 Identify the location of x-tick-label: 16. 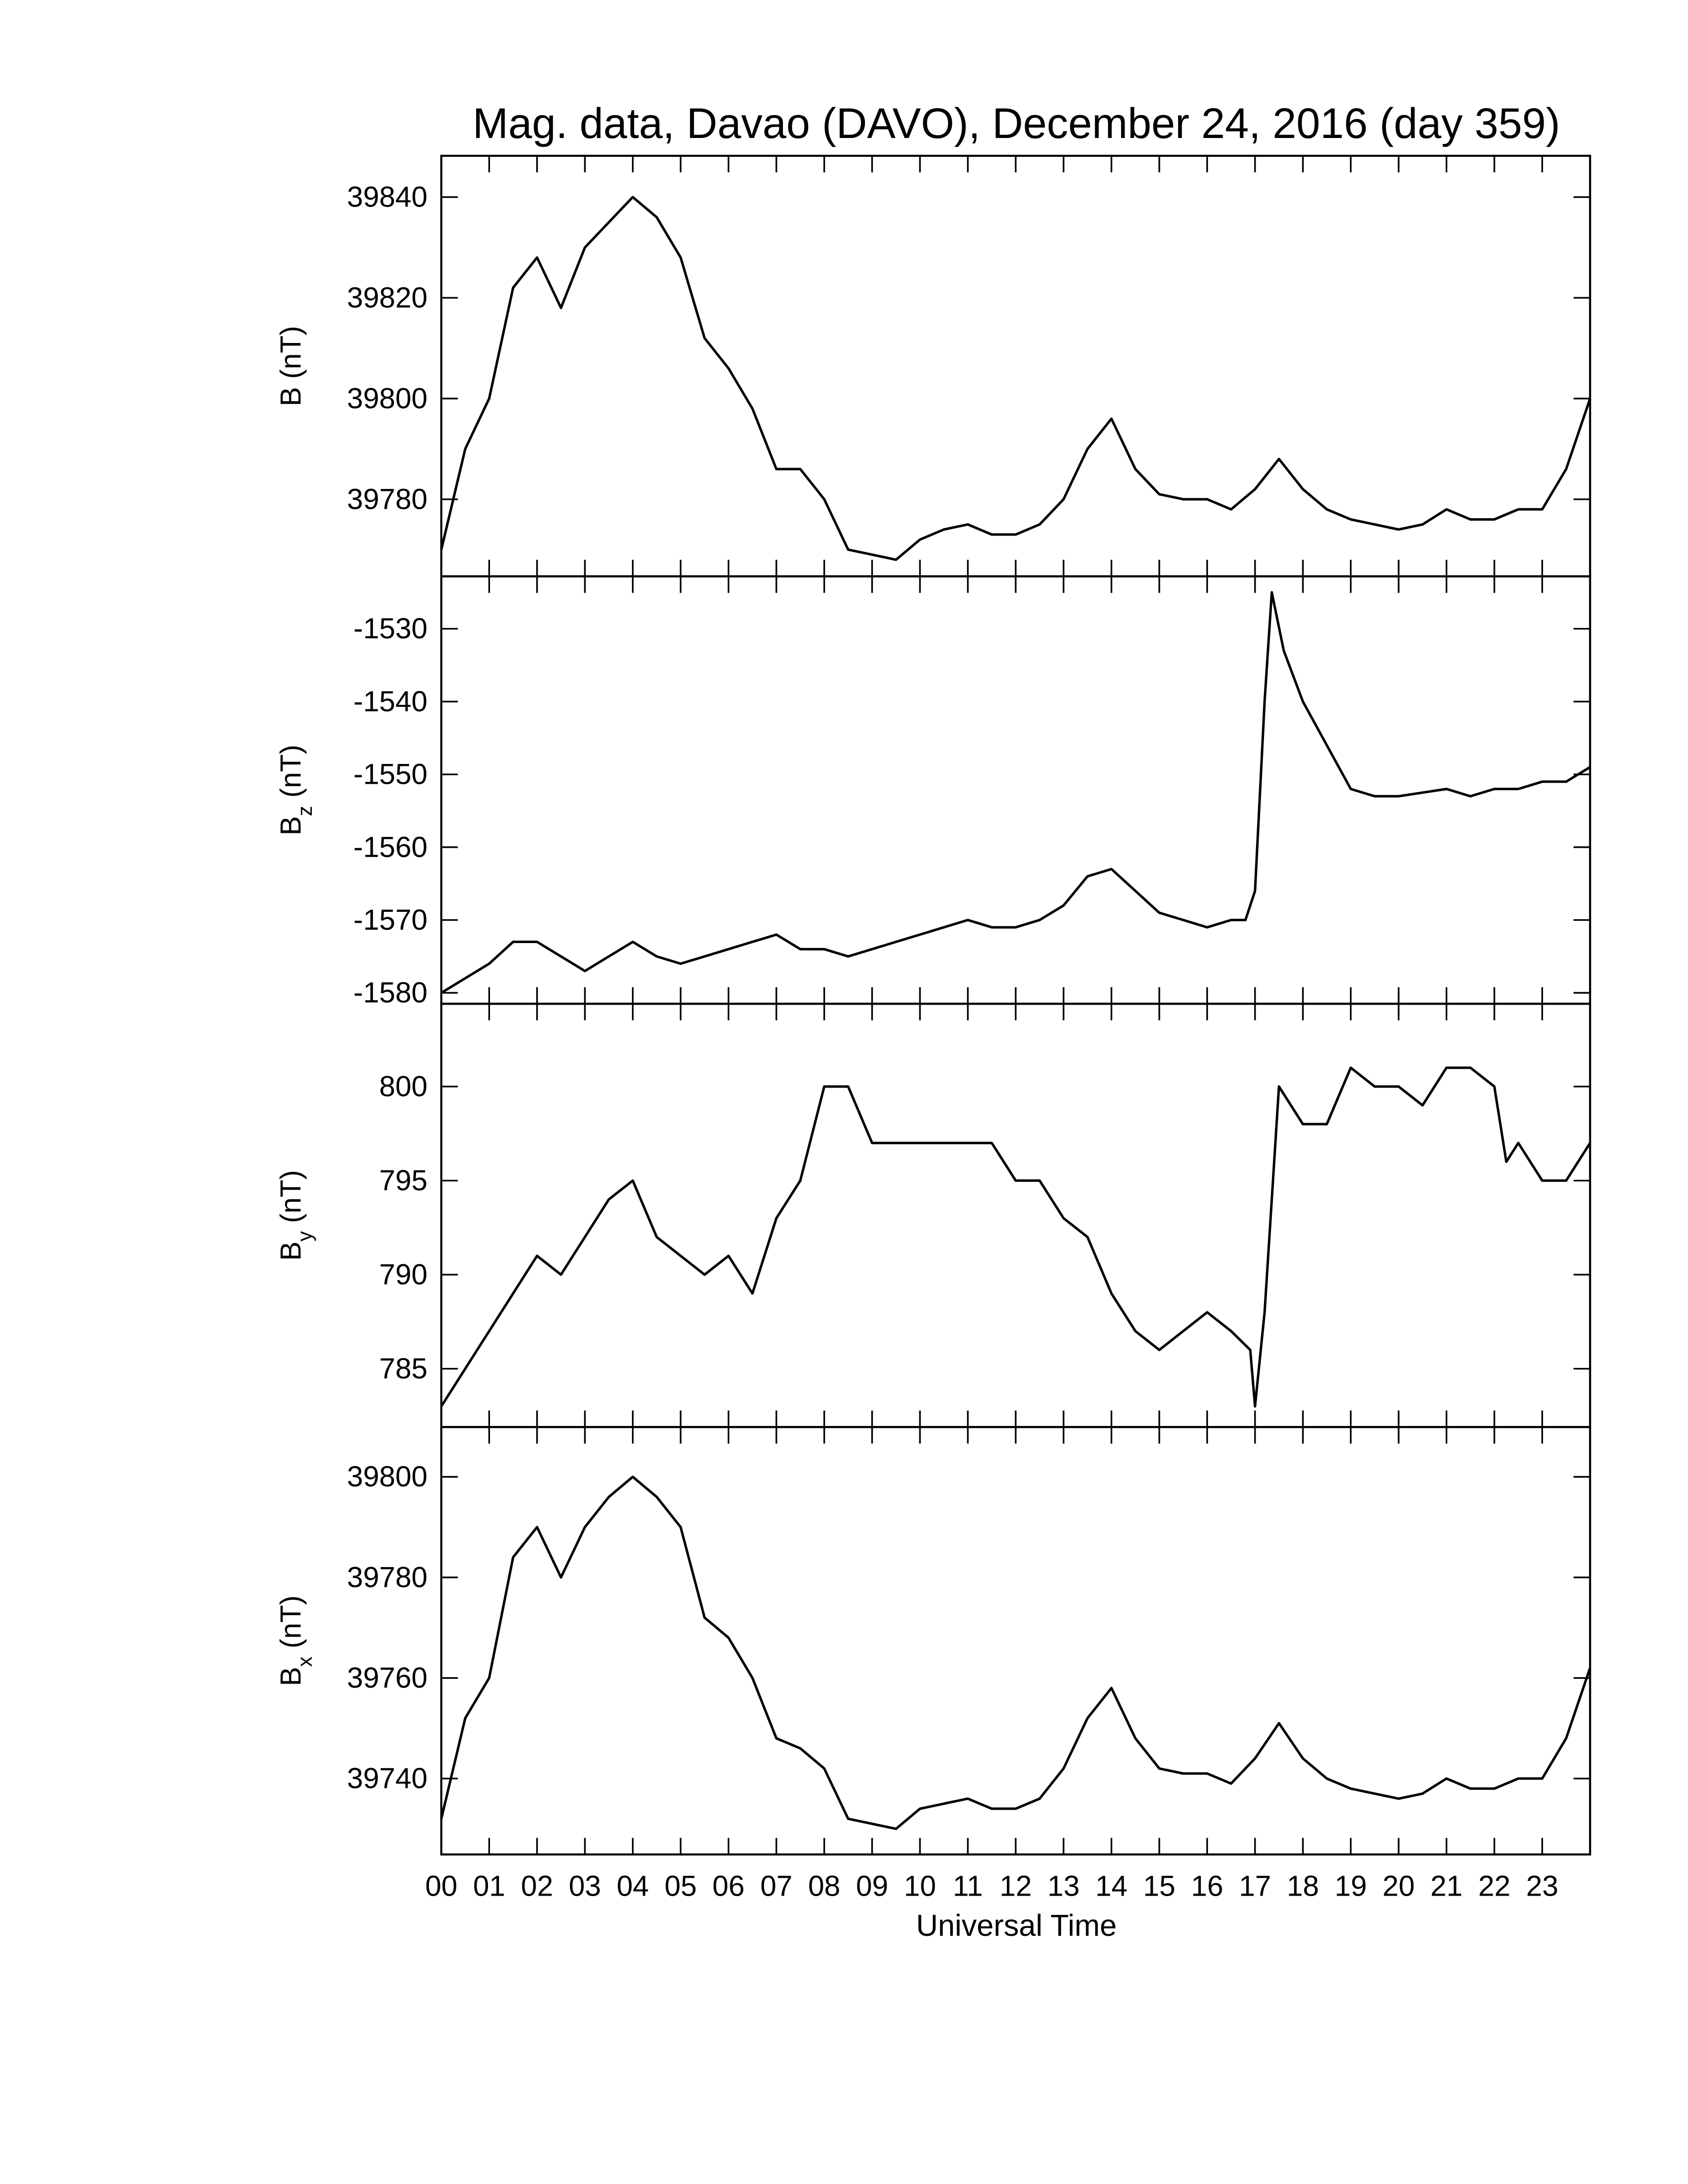
(1207, 1886).